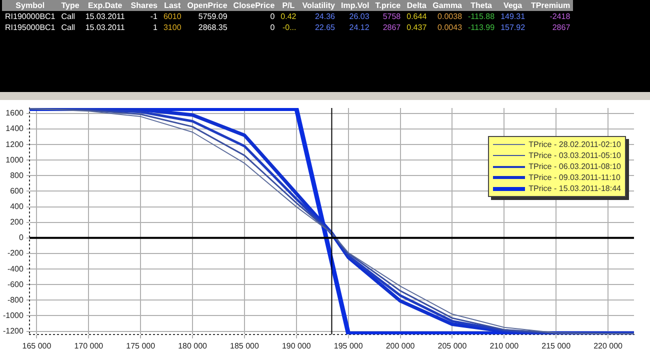 Image resolution: width=650 pixels, height=354 pixels. What do you see at coordinates (15, 269) in the screenshot?
I see `y-tick-label: -400` at bounding box center [15, 269].